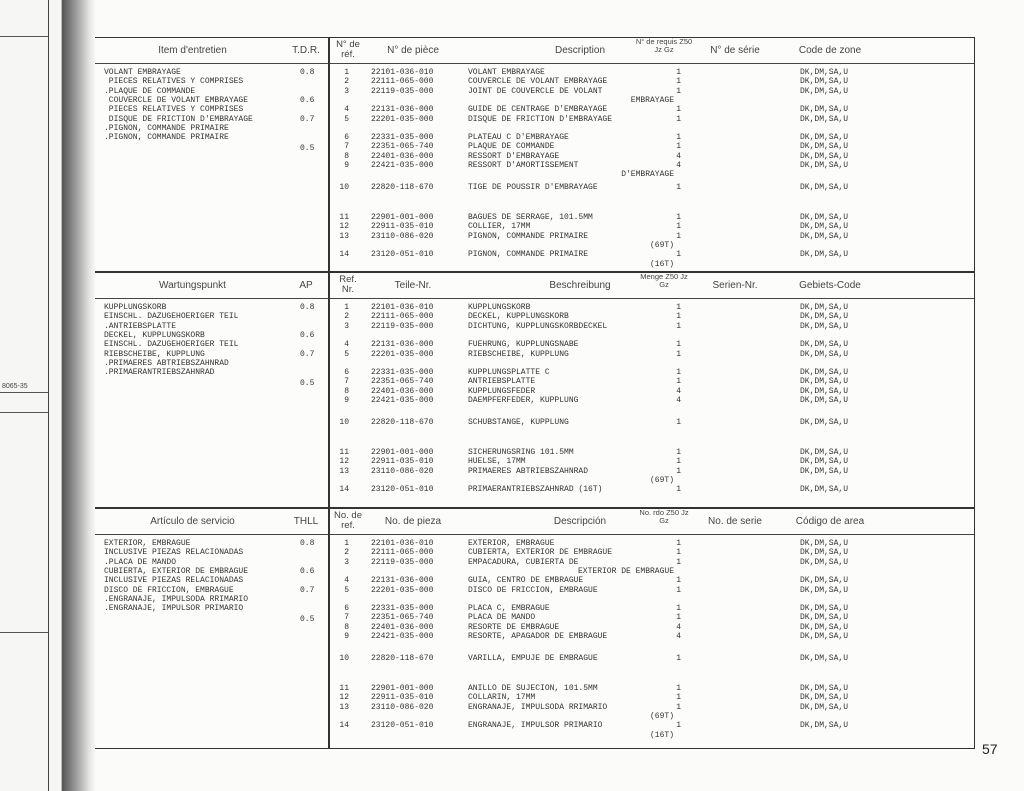  What do you see at coordinates (192, 521) in the screenshot?
I see `header-item: Artículo de servicio` at bounding box center [192, 521].